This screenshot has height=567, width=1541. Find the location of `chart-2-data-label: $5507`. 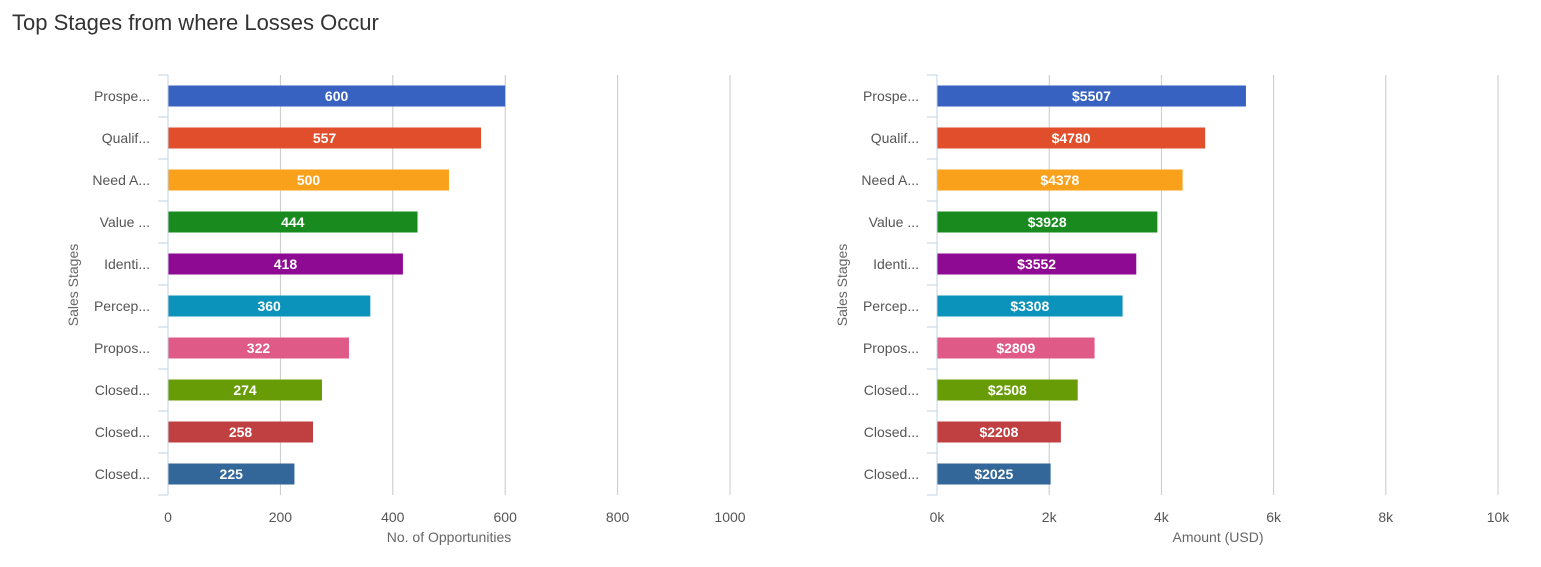

chart-2-data-label: $5507 is located at coordinates (1091, 96).